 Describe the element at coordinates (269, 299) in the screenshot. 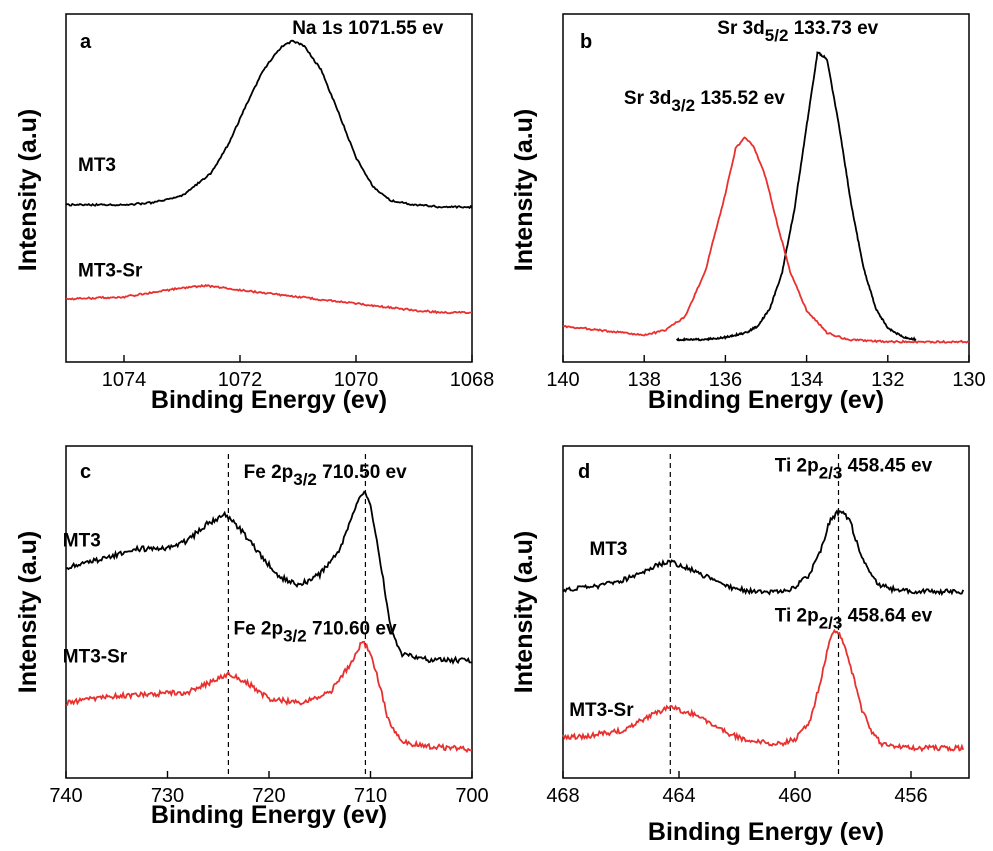

I see `panel-a-series-mt3-sr` at that location.